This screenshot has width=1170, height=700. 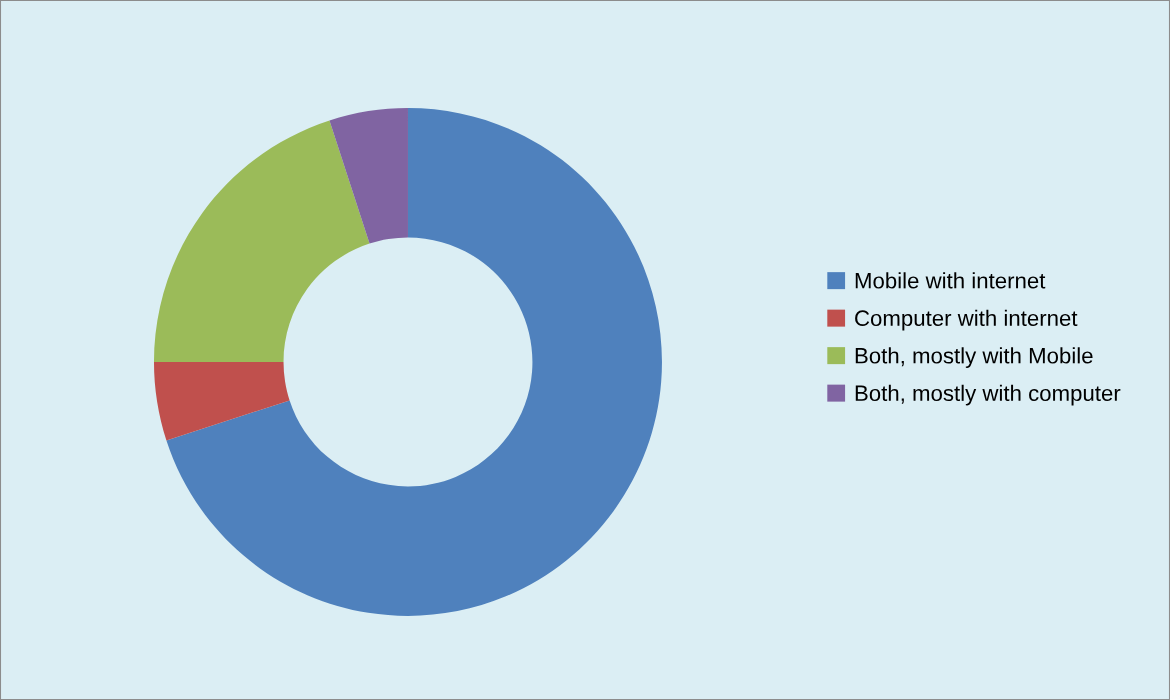 I want to click on legend-label: Both, mostly with Mobile, so click(x=974, y=357).